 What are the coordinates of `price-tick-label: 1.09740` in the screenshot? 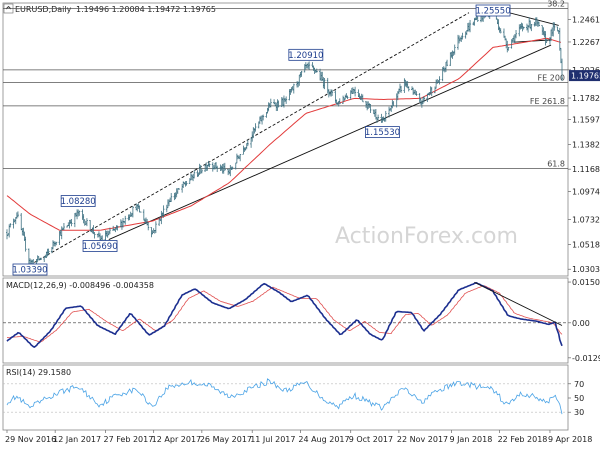 It's located at (586, 192).